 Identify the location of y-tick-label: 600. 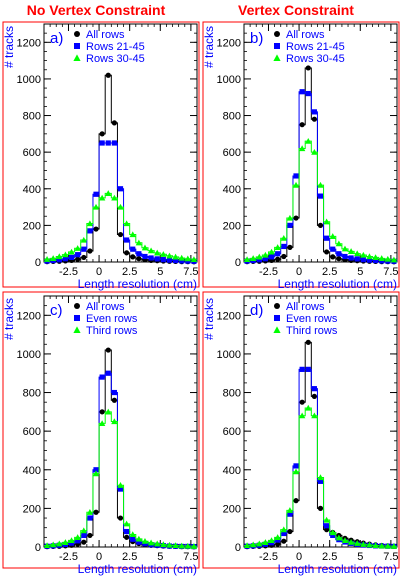
(32, 153).